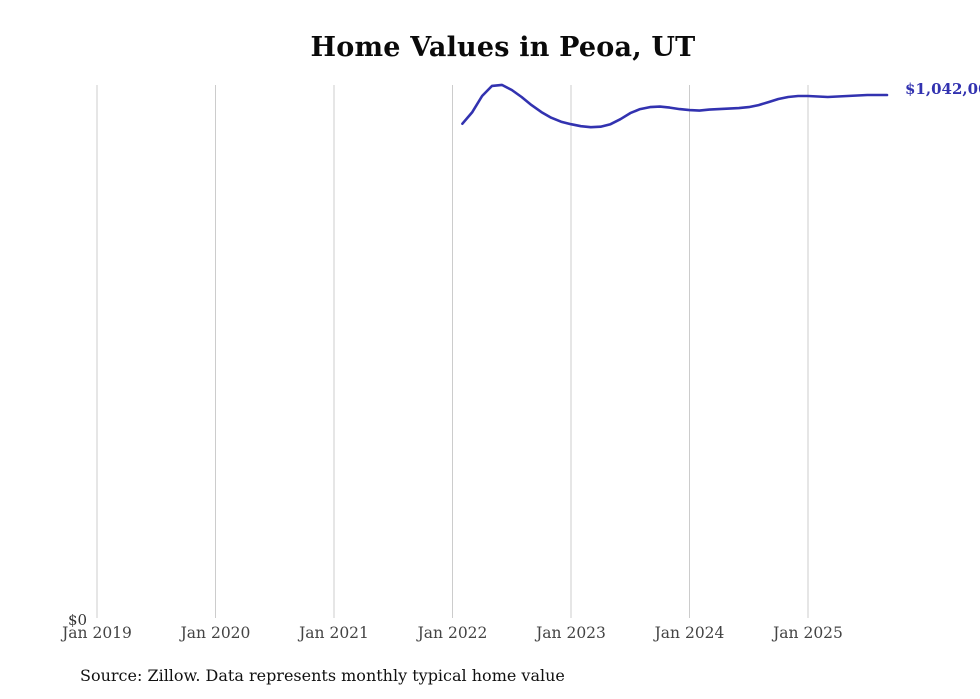  Describe the element at coordinates (97, 633) in the screenshot. I see `x-tick-label-2019: Jan 2019` at that location.